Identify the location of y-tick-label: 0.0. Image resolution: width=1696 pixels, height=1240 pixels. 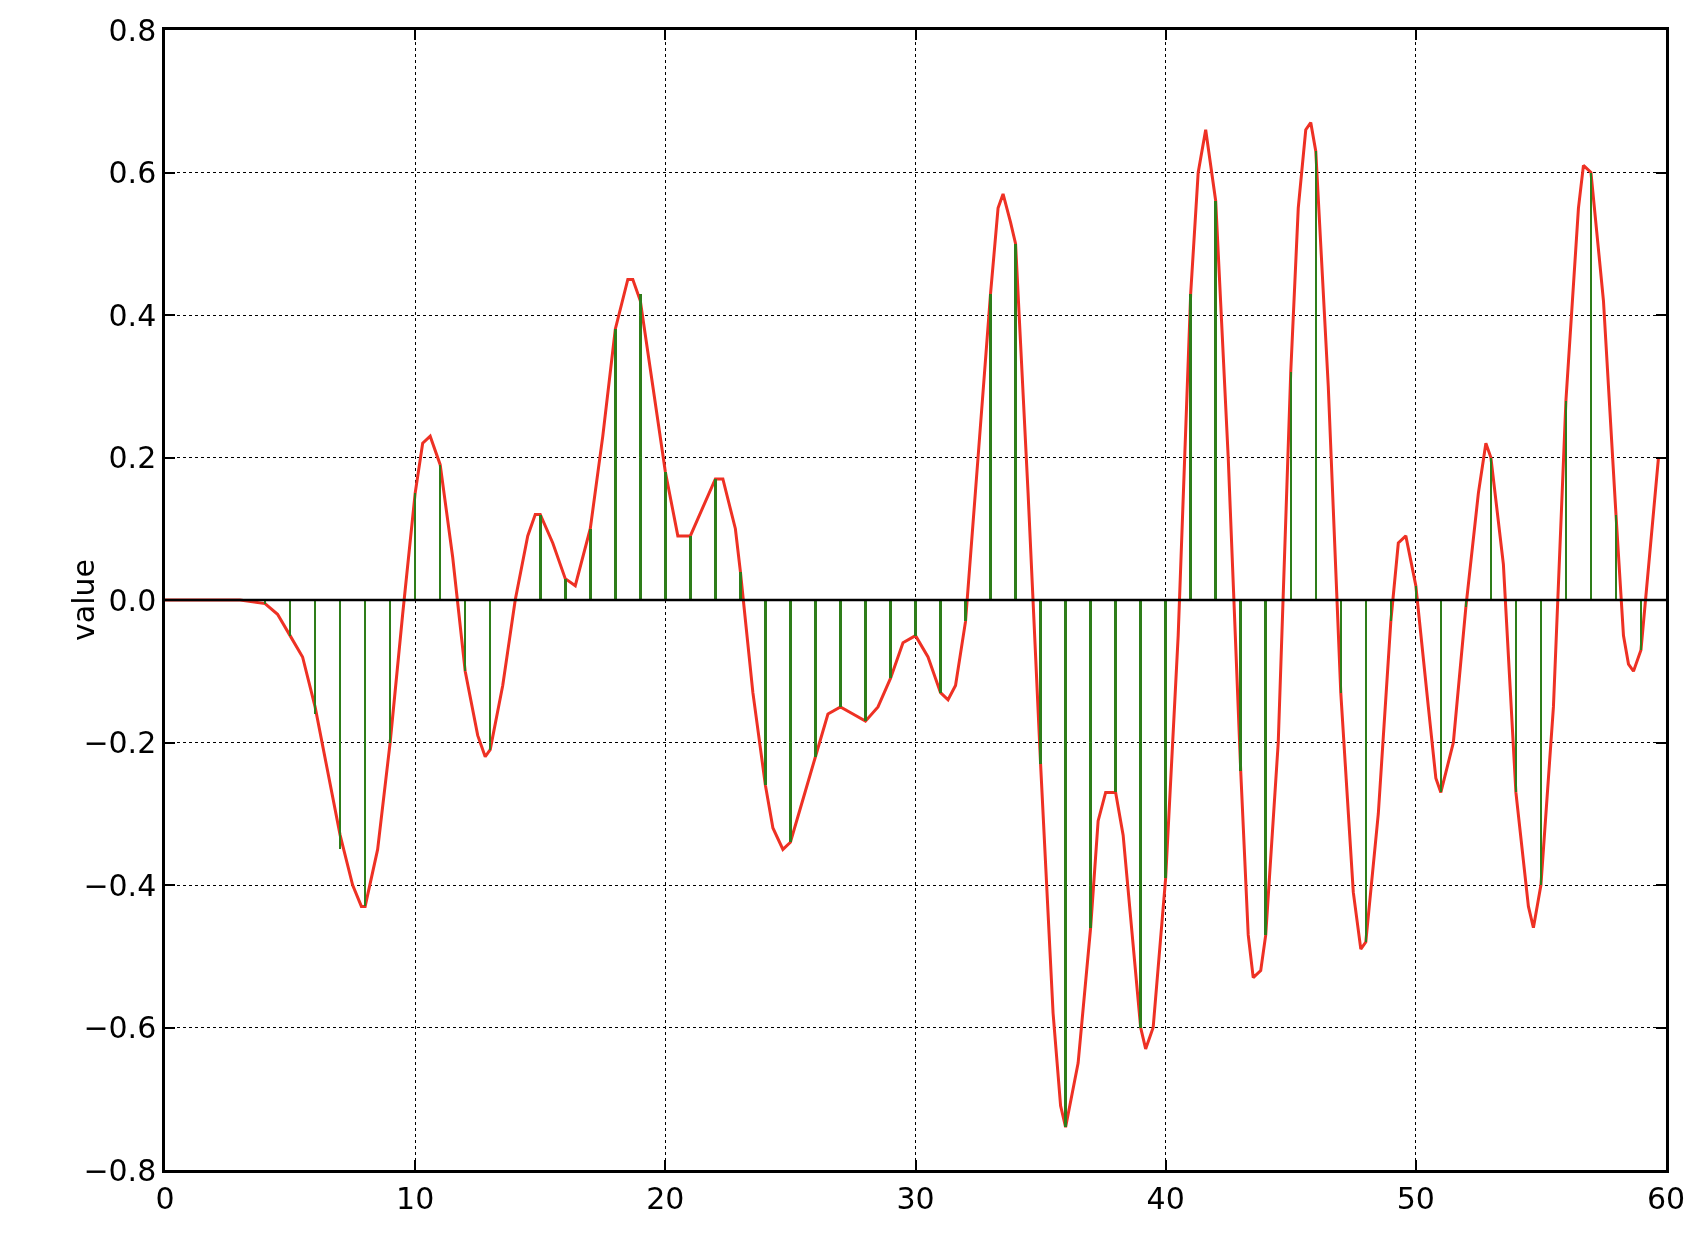
(132, 600).